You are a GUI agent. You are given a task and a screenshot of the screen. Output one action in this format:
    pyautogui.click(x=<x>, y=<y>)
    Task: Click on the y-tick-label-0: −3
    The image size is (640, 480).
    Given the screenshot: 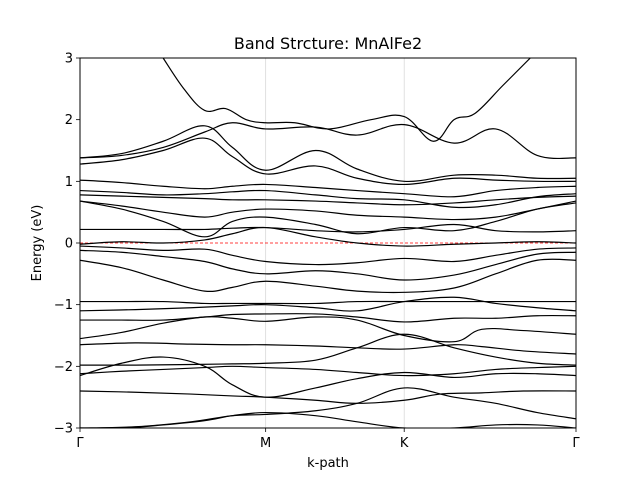 What is the action you would take?
    pyautogui.click(x=63, y=429)
    